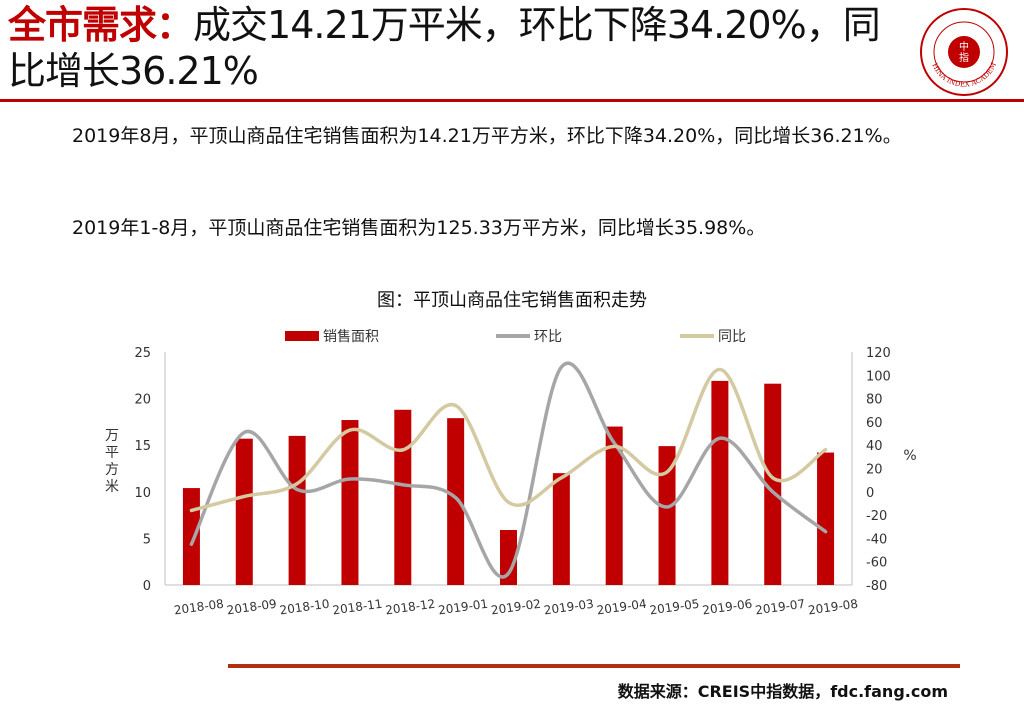 This screenshot has height=709, width=1024. I want to click on slide-title: 全市需求：成交14.21万平米，环比下降34.20%，同比增长36.21%, so click(458, 48).